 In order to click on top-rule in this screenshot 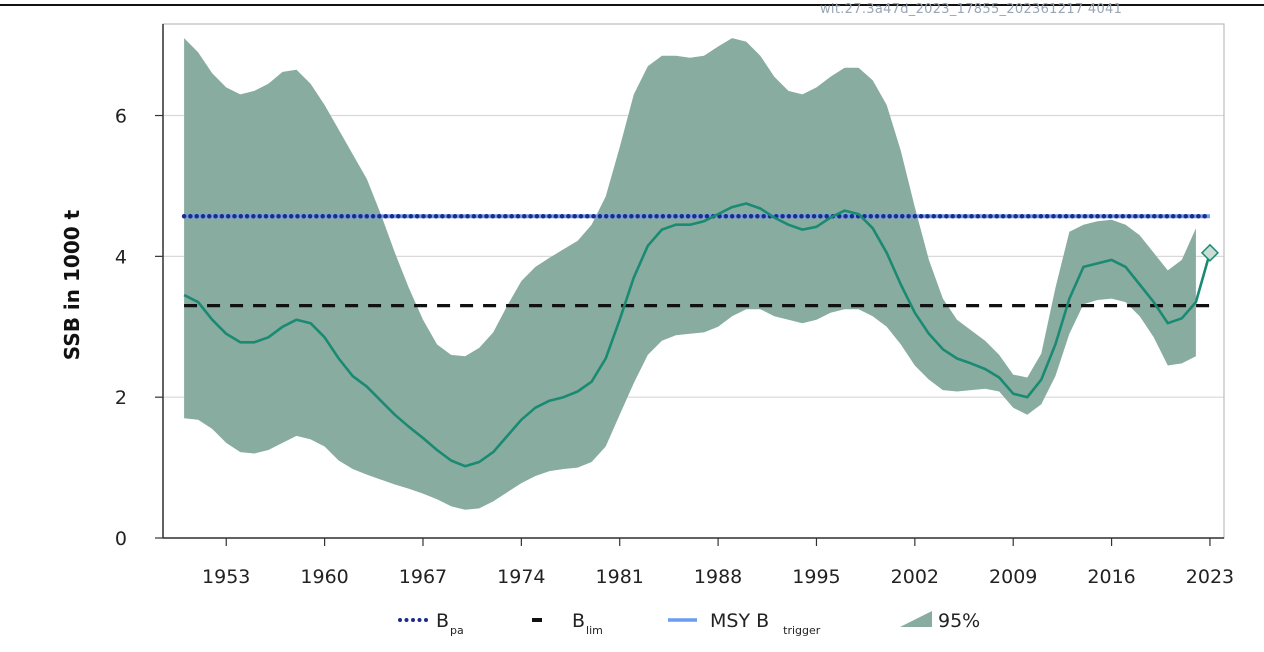, I will do `click(632, 5)`.